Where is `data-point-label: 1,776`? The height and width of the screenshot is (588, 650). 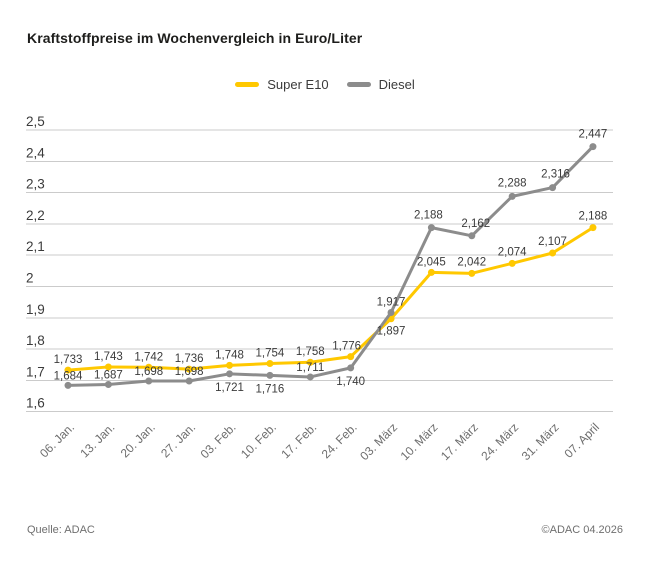
data-point-label: 1,776 is located at coordinates (346, 347).